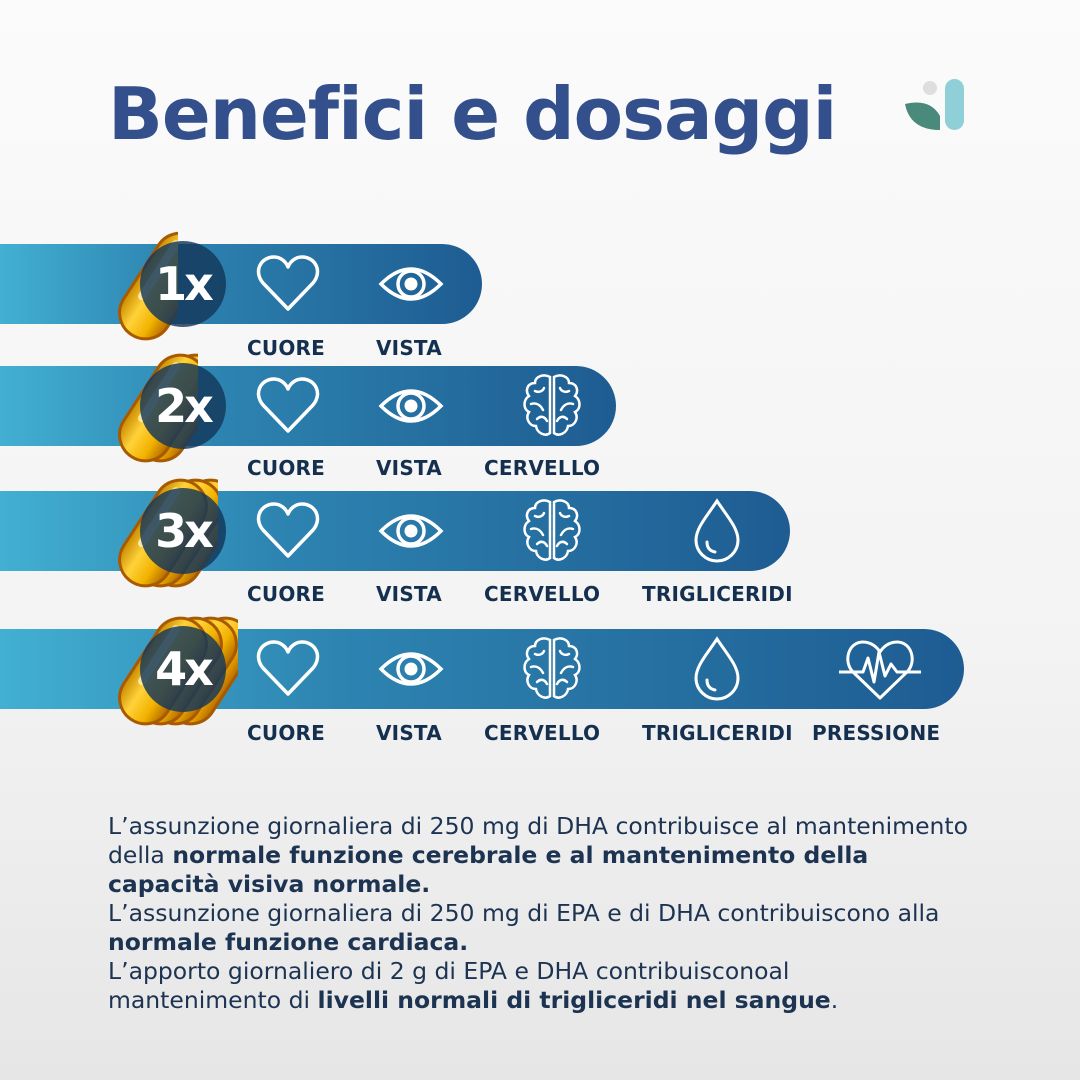 The image size is (1080, 1080). What do you see at coordinates (472, 114) in the screenshot?
I see `page-title: Benefici e dosaggi` at bounding box center [472, 114].